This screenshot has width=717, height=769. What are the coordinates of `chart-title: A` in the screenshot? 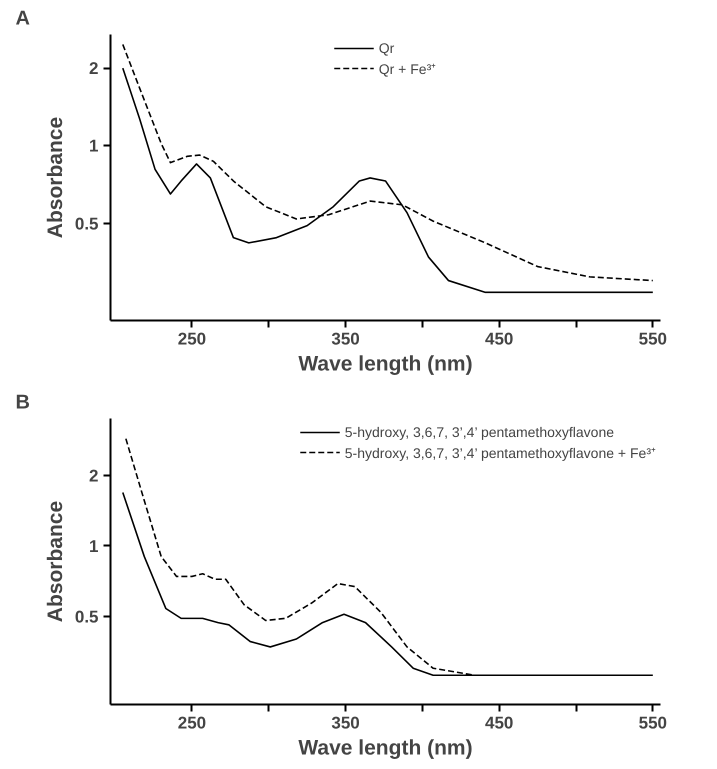 It's located at (23, 19).